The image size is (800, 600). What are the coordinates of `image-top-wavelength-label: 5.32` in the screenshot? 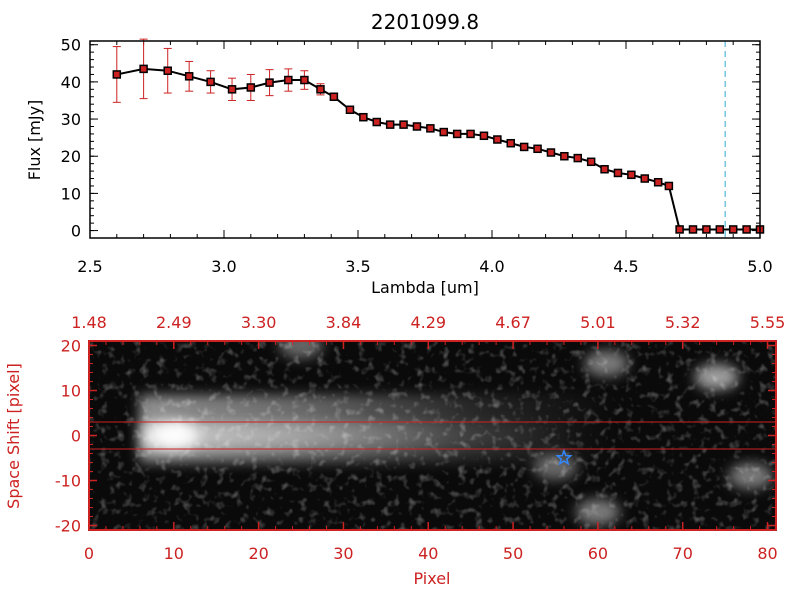 It's located at (683, 322).